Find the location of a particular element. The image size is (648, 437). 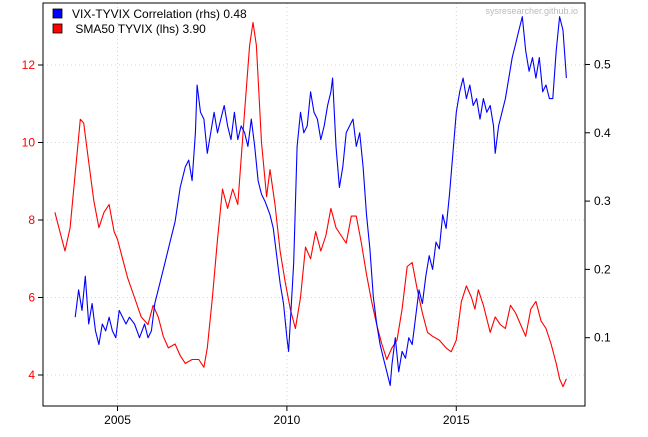

y-right-tick-label: 0.3 is located at coordinates (602, 201).